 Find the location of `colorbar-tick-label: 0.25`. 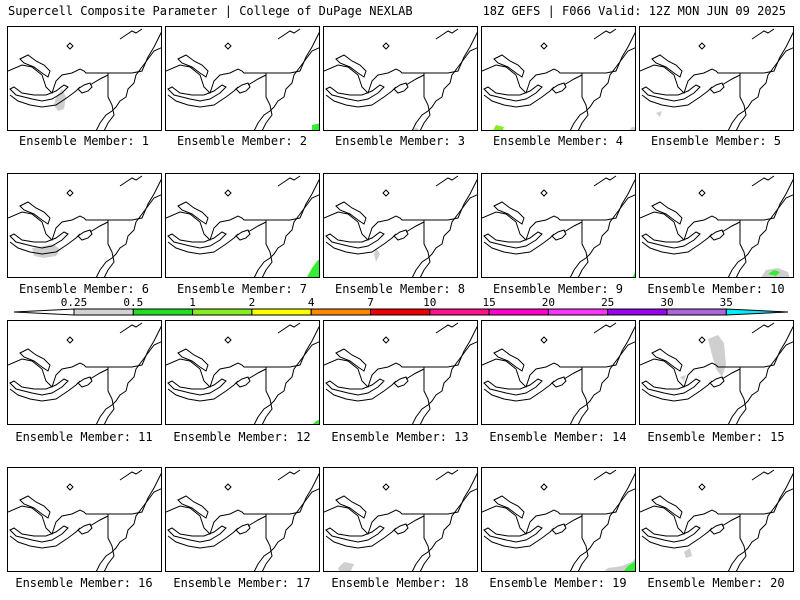

colorbar-tick-label: 0.25 is located at coordinates (74, 302).